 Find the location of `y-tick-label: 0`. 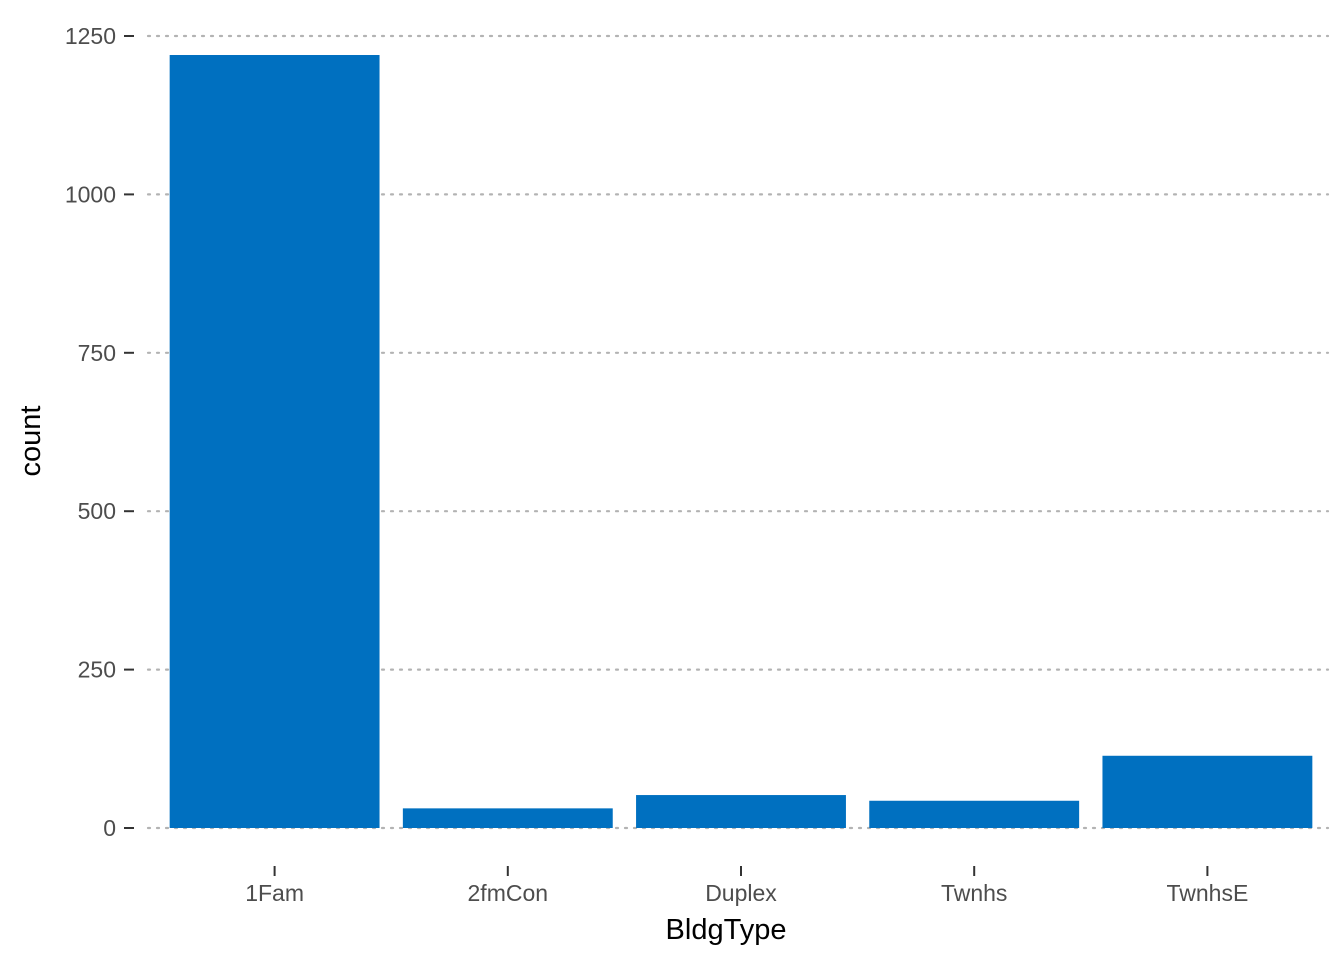

y-tick-label: 0 is located at coordinates (109, 828).